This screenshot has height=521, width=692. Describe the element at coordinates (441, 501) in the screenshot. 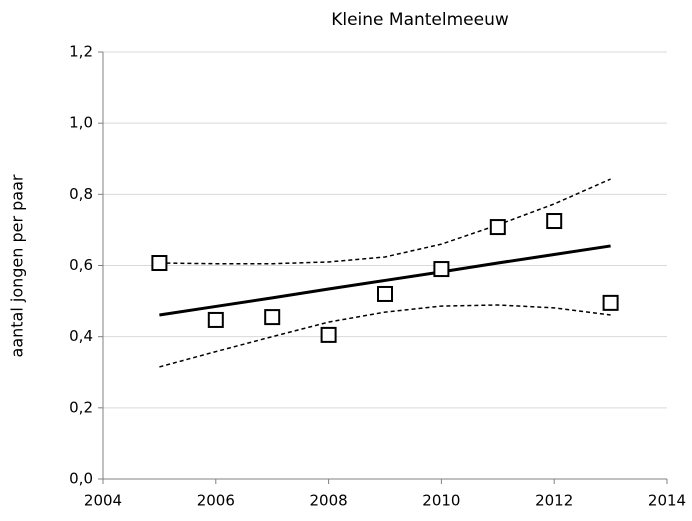

I see `x-tick-label: 2010` at that location.